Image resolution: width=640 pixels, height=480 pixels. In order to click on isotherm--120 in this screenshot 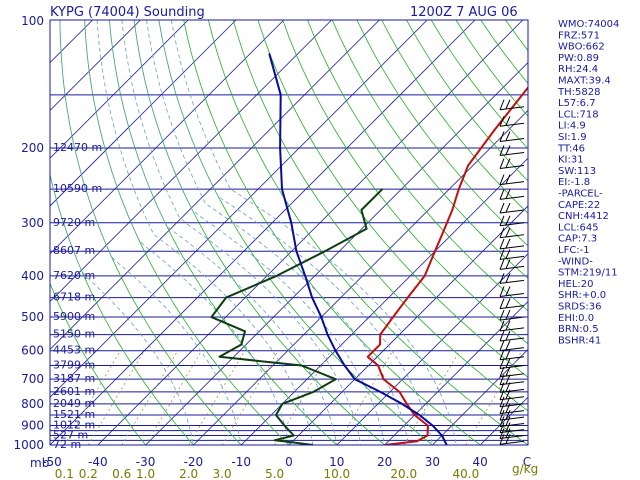, I will do `click(95, 65)`.